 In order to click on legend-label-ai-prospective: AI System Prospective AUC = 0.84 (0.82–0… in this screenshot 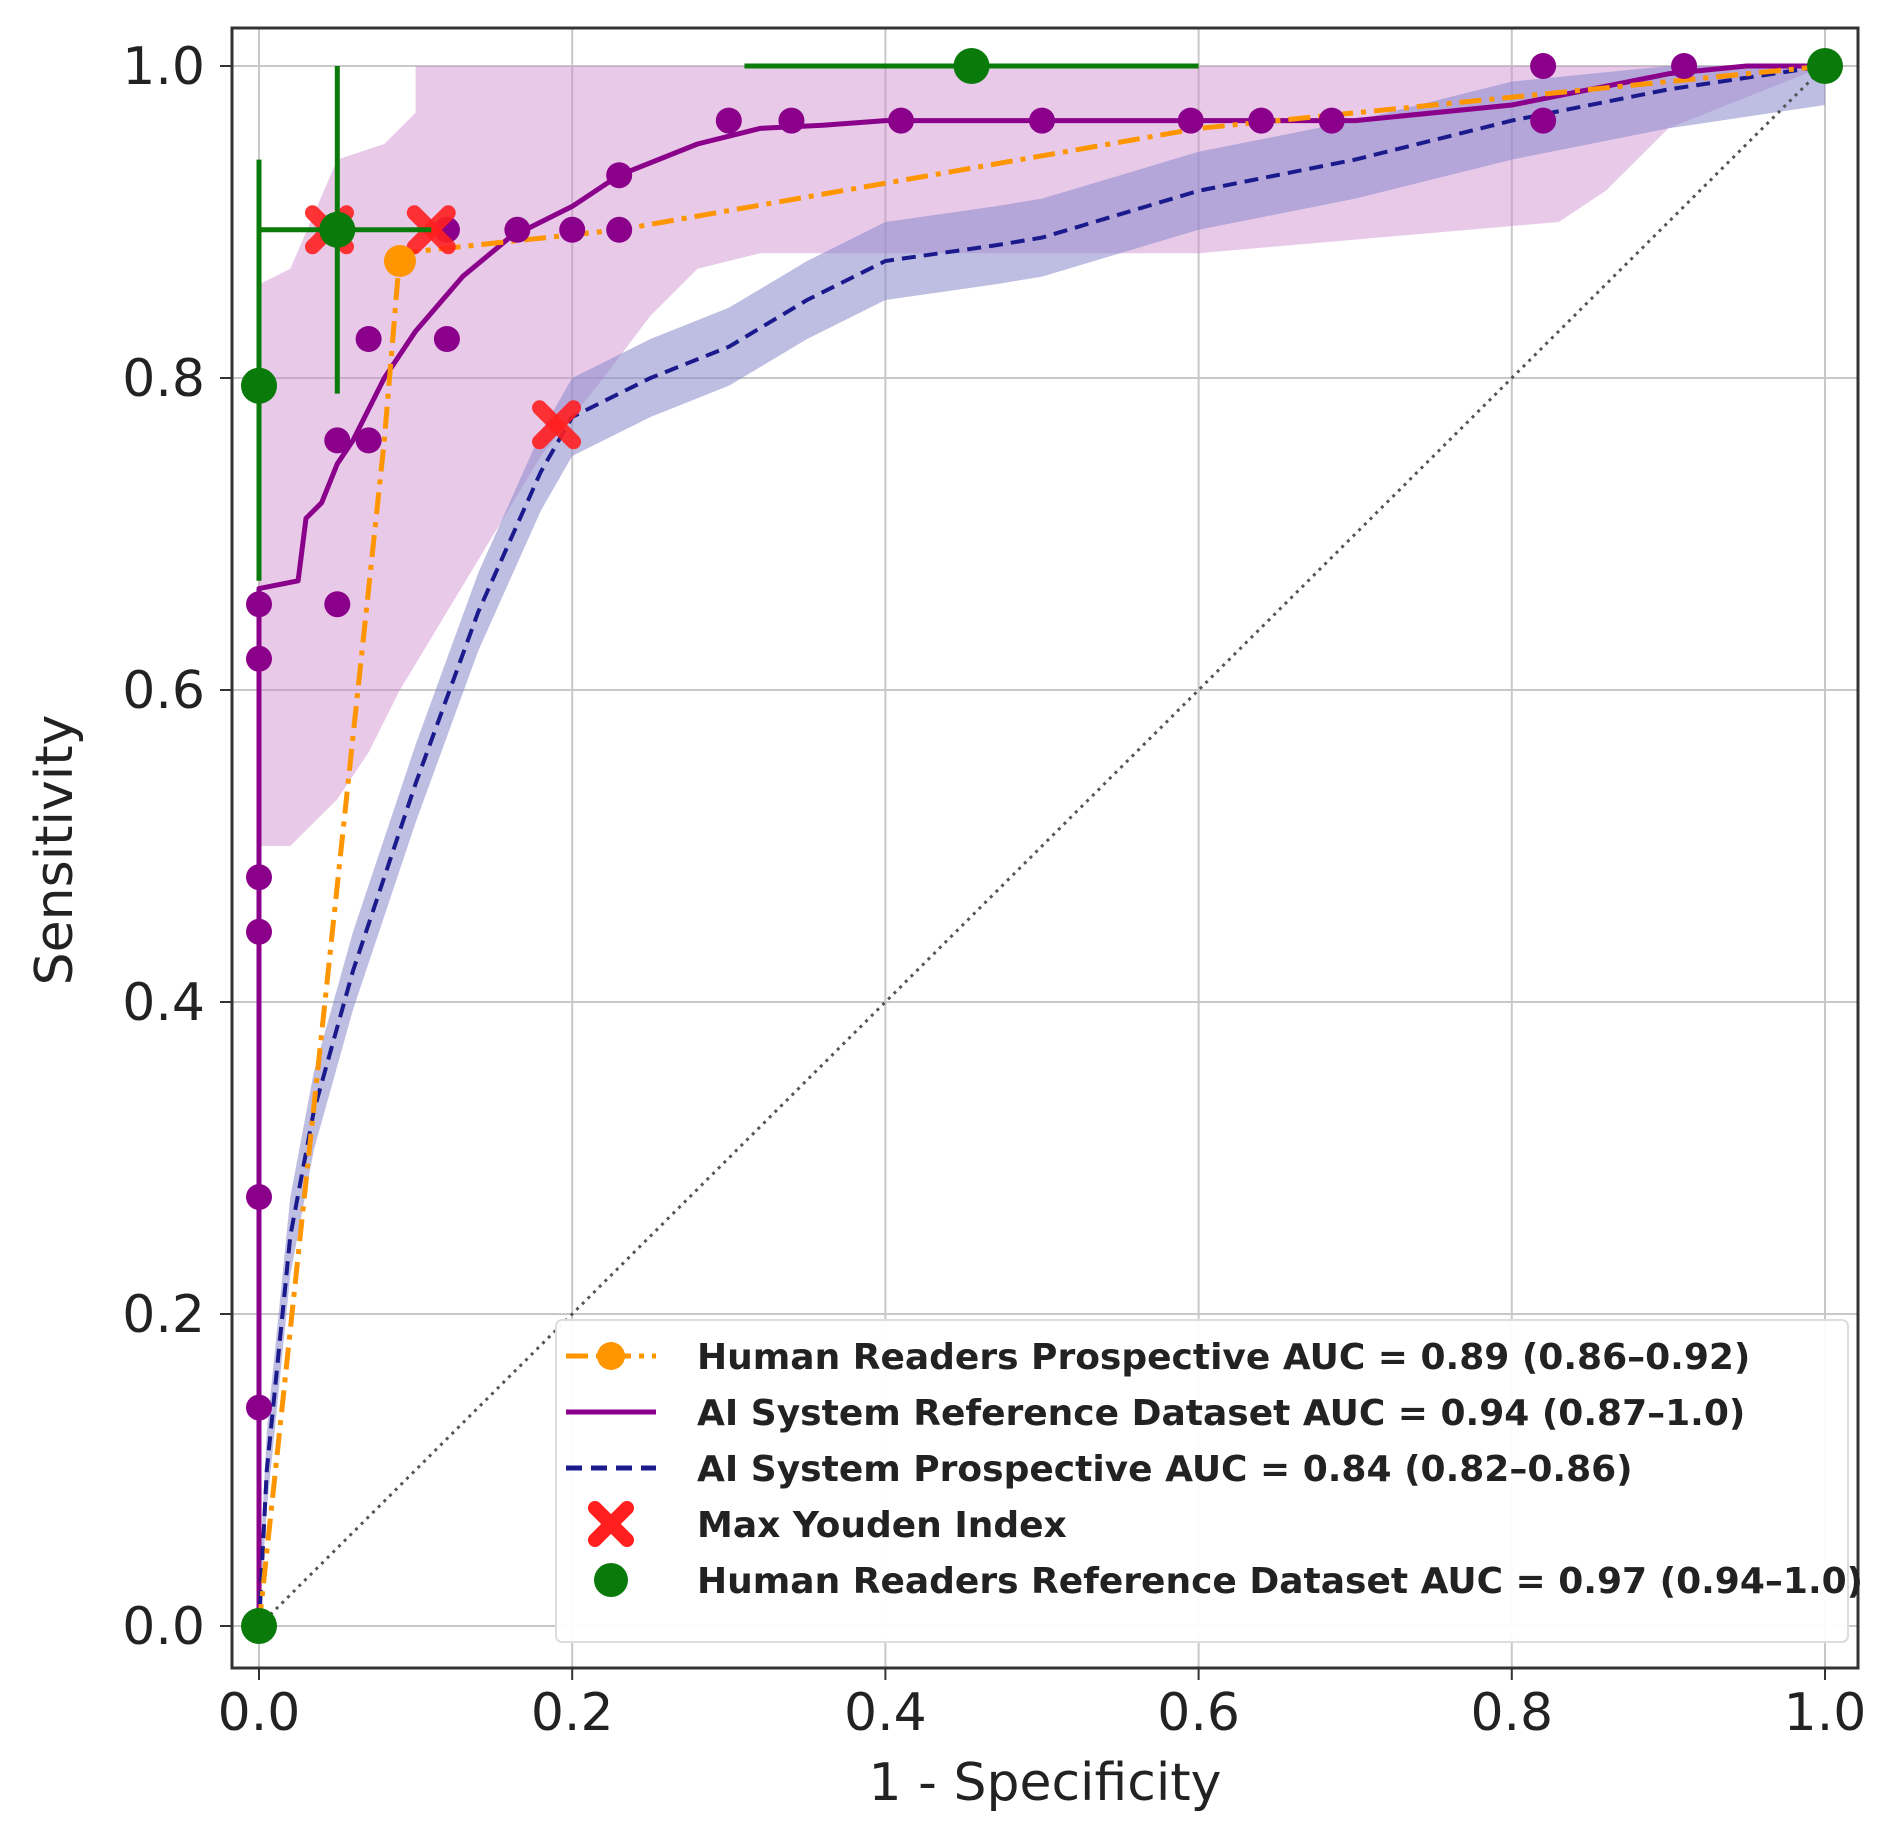, I will do `click(1165, 1469)`.